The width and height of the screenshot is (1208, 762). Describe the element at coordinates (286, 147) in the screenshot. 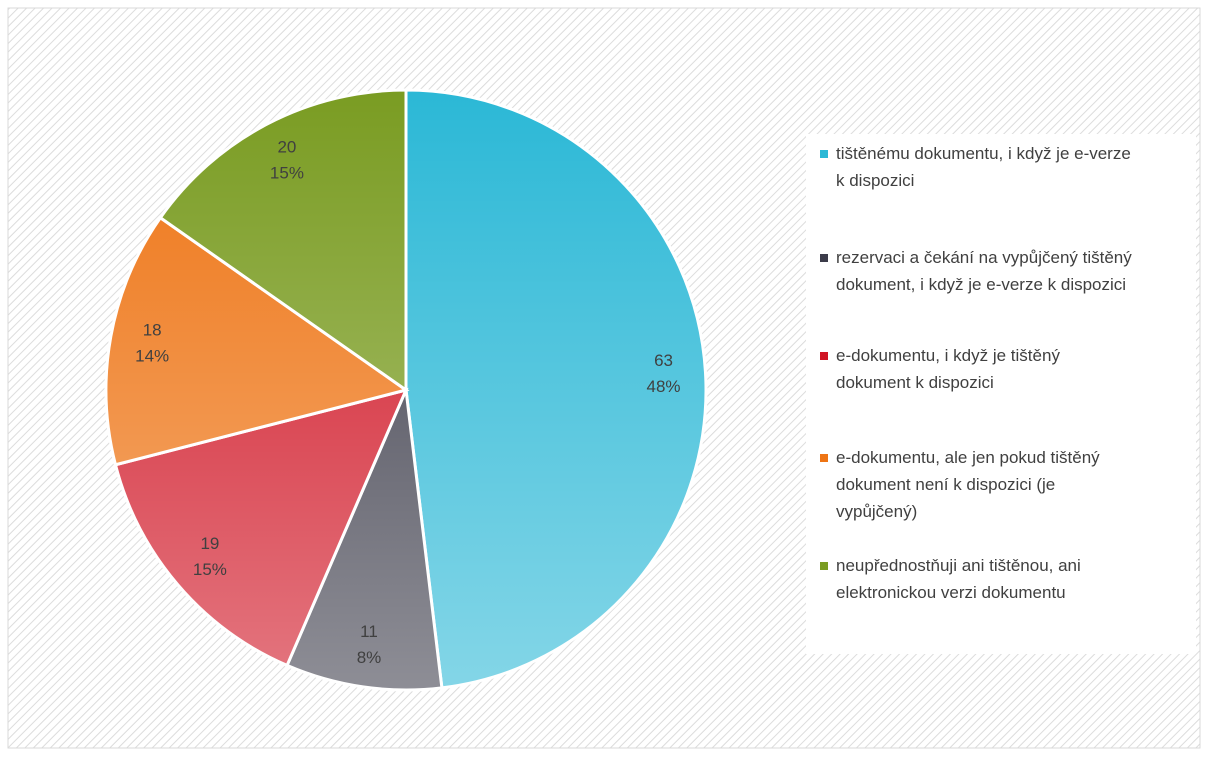

I see `data-label: 20` at that location.